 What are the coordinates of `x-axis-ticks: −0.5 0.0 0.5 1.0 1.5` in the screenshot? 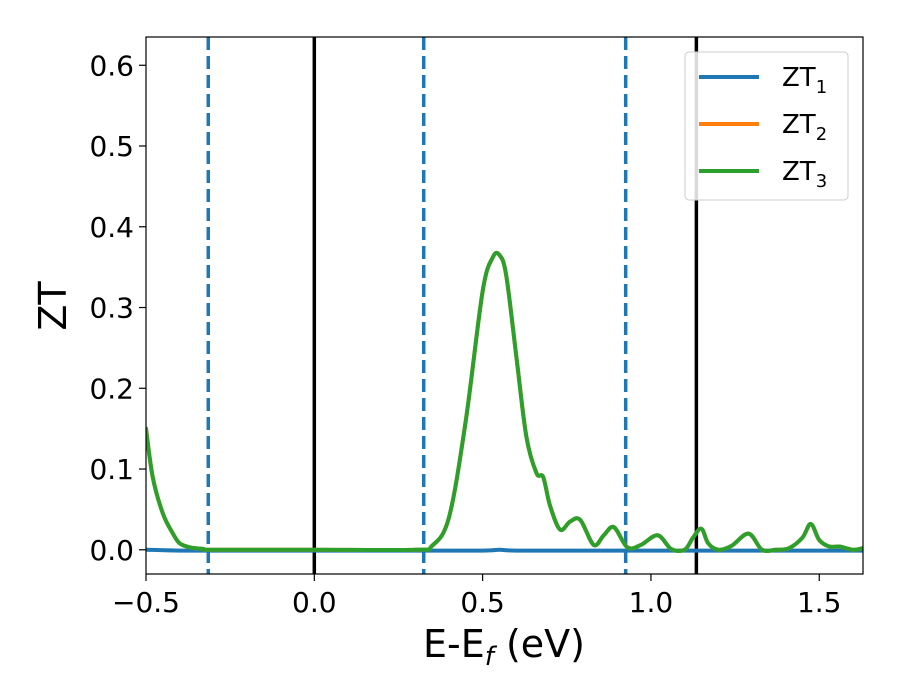 It's located at (477, 596).